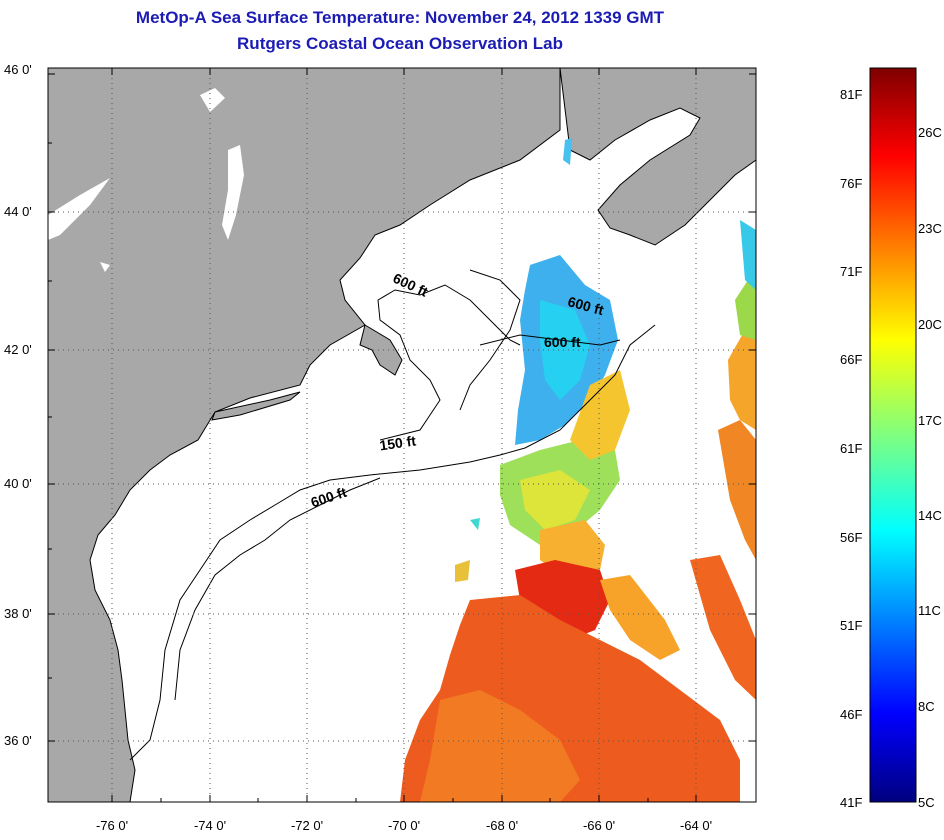  I want to click on colorbar-c-label: 8C, so click(926, 706).